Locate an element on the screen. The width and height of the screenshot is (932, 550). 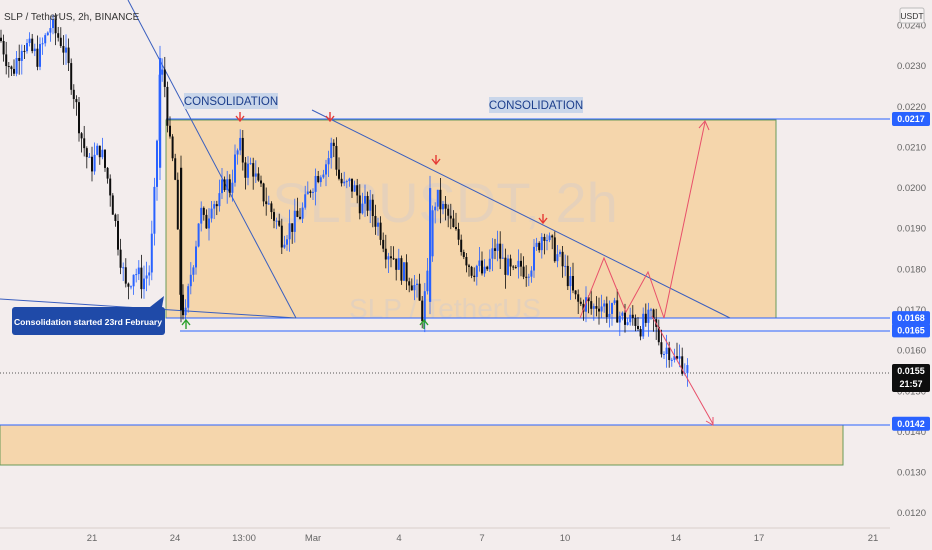
consolidation-start-note: Consolidation started 23rd February is located at coordinates (88, 322).